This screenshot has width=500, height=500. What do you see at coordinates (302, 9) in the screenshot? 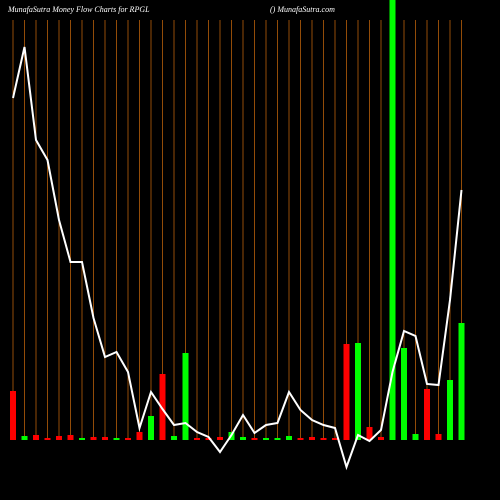
I see `chart-subtitle: () MunafaSutra.com` at bounding box center [302, 9].